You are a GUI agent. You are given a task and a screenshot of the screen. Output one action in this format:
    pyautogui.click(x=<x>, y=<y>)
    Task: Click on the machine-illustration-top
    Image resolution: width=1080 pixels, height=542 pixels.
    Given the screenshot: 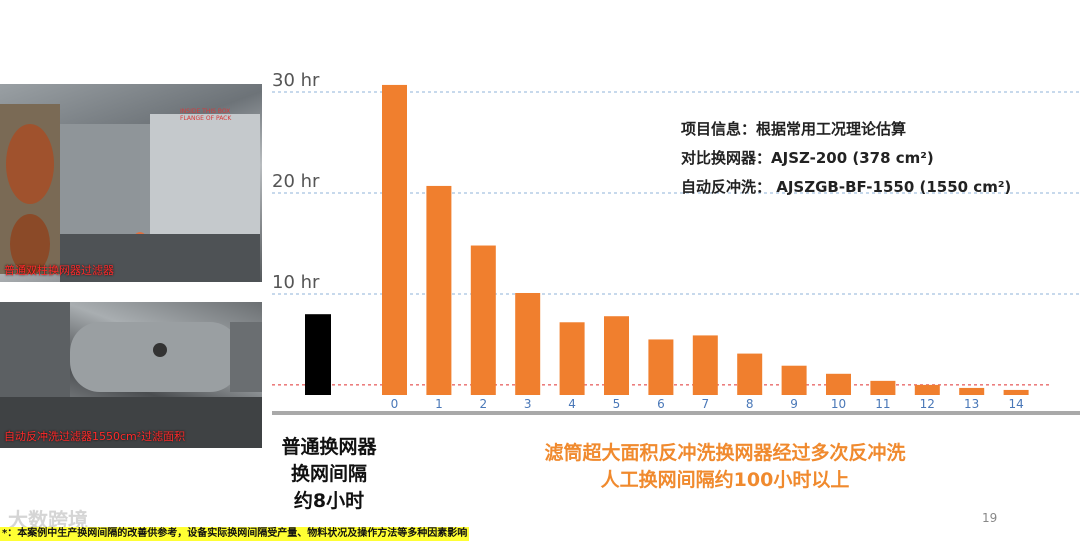 What is the action you would take?
    pyautogui.click(x=130, y=193)
    